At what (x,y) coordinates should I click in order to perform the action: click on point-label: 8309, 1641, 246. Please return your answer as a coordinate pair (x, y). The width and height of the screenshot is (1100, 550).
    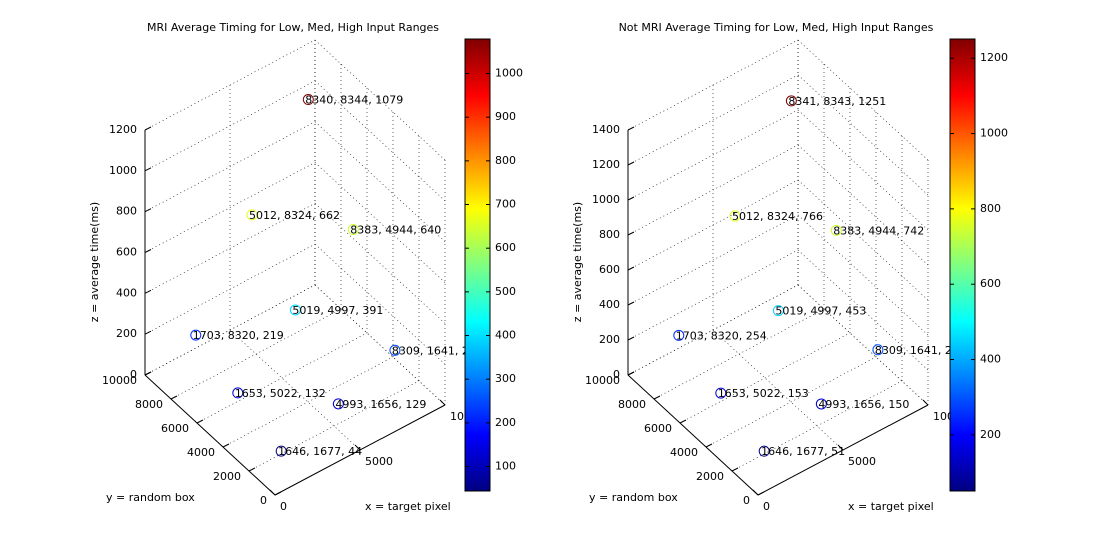
    Looking at the image, I should click on (437, 350).